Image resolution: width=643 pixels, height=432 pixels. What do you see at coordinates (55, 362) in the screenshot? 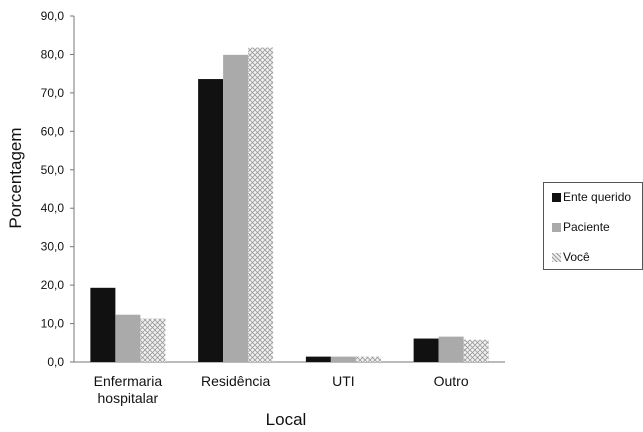
I see `y-tick-label: 0,0` at bounding box center [55, 362].